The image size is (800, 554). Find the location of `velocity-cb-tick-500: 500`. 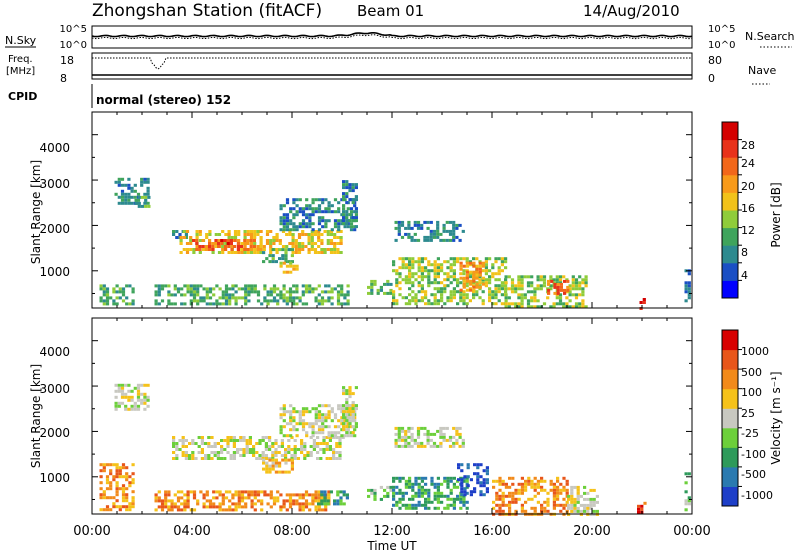

velocity-cb-tick-500: 500 is located at coordinates (751, 372).